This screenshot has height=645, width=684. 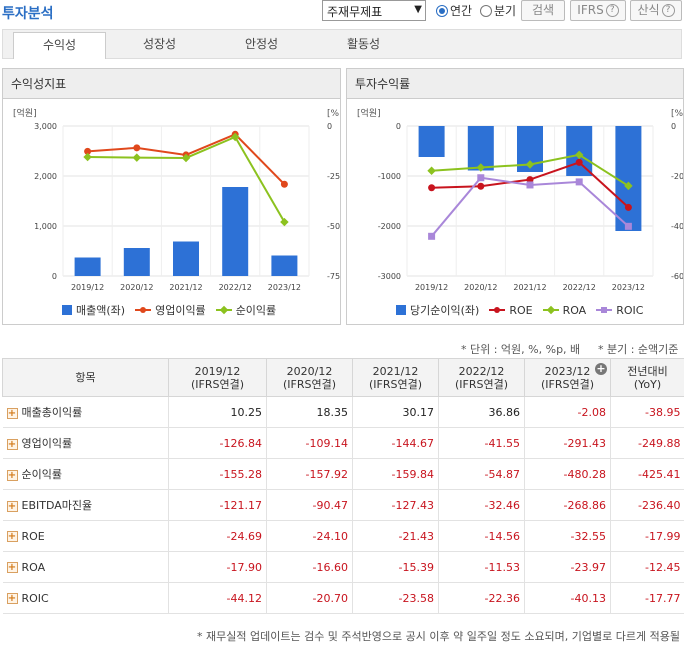 What do you see at coordinates (677, 226) in the screenshot?
I see `y-right-tick-label: -40` at bounding box center [677, 226].